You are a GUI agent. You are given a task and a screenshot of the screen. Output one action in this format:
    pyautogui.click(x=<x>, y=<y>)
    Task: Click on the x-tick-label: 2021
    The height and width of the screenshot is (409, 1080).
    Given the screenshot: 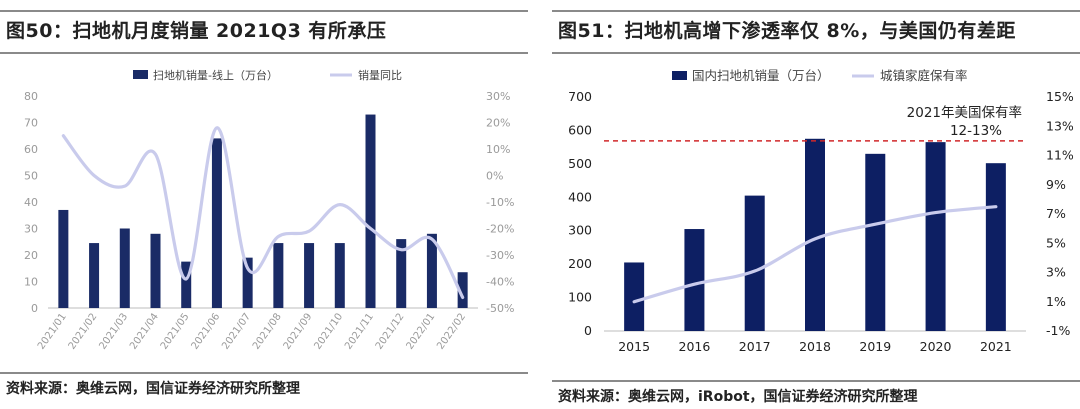 What is the action you would take?
    pyautogui.click(x=996, y=346)
    